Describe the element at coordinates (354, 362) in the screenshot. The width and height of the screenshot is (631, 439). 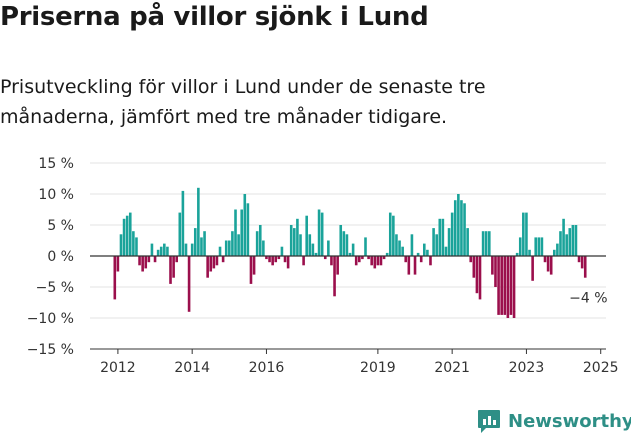
I see `x-axis: 2012 2014 2016 2019 2021 2023 2025` at that location.